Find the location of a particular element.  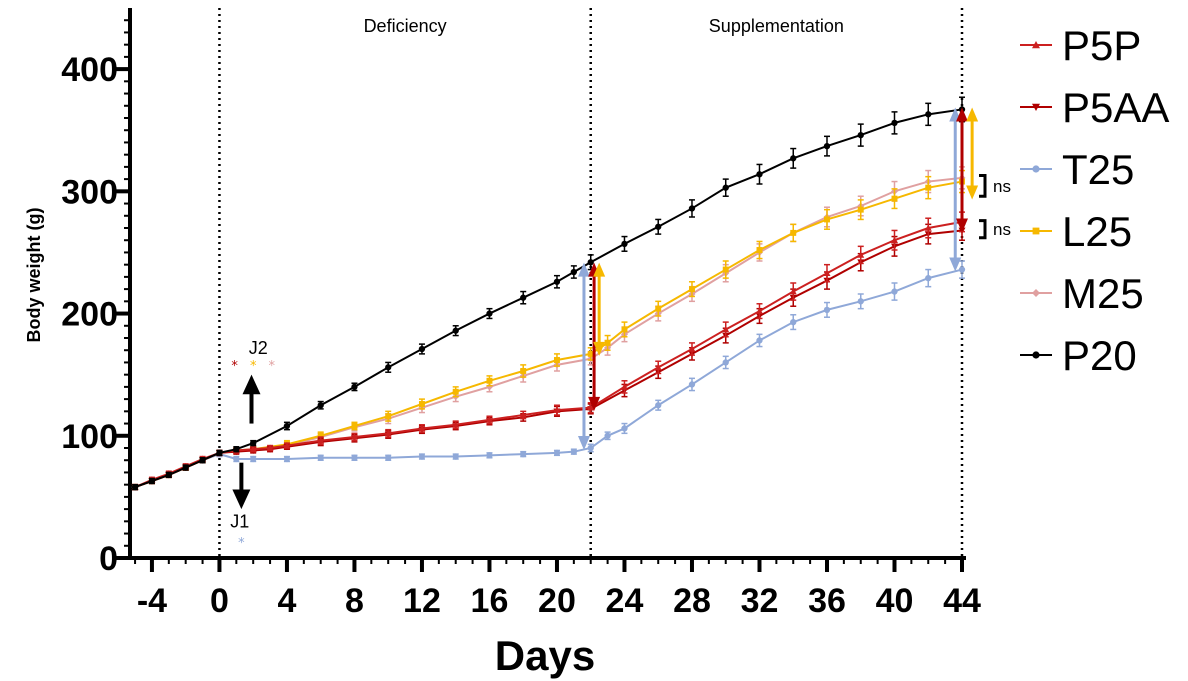

y-tick-label: 100 is located at coordinates (89, 437).